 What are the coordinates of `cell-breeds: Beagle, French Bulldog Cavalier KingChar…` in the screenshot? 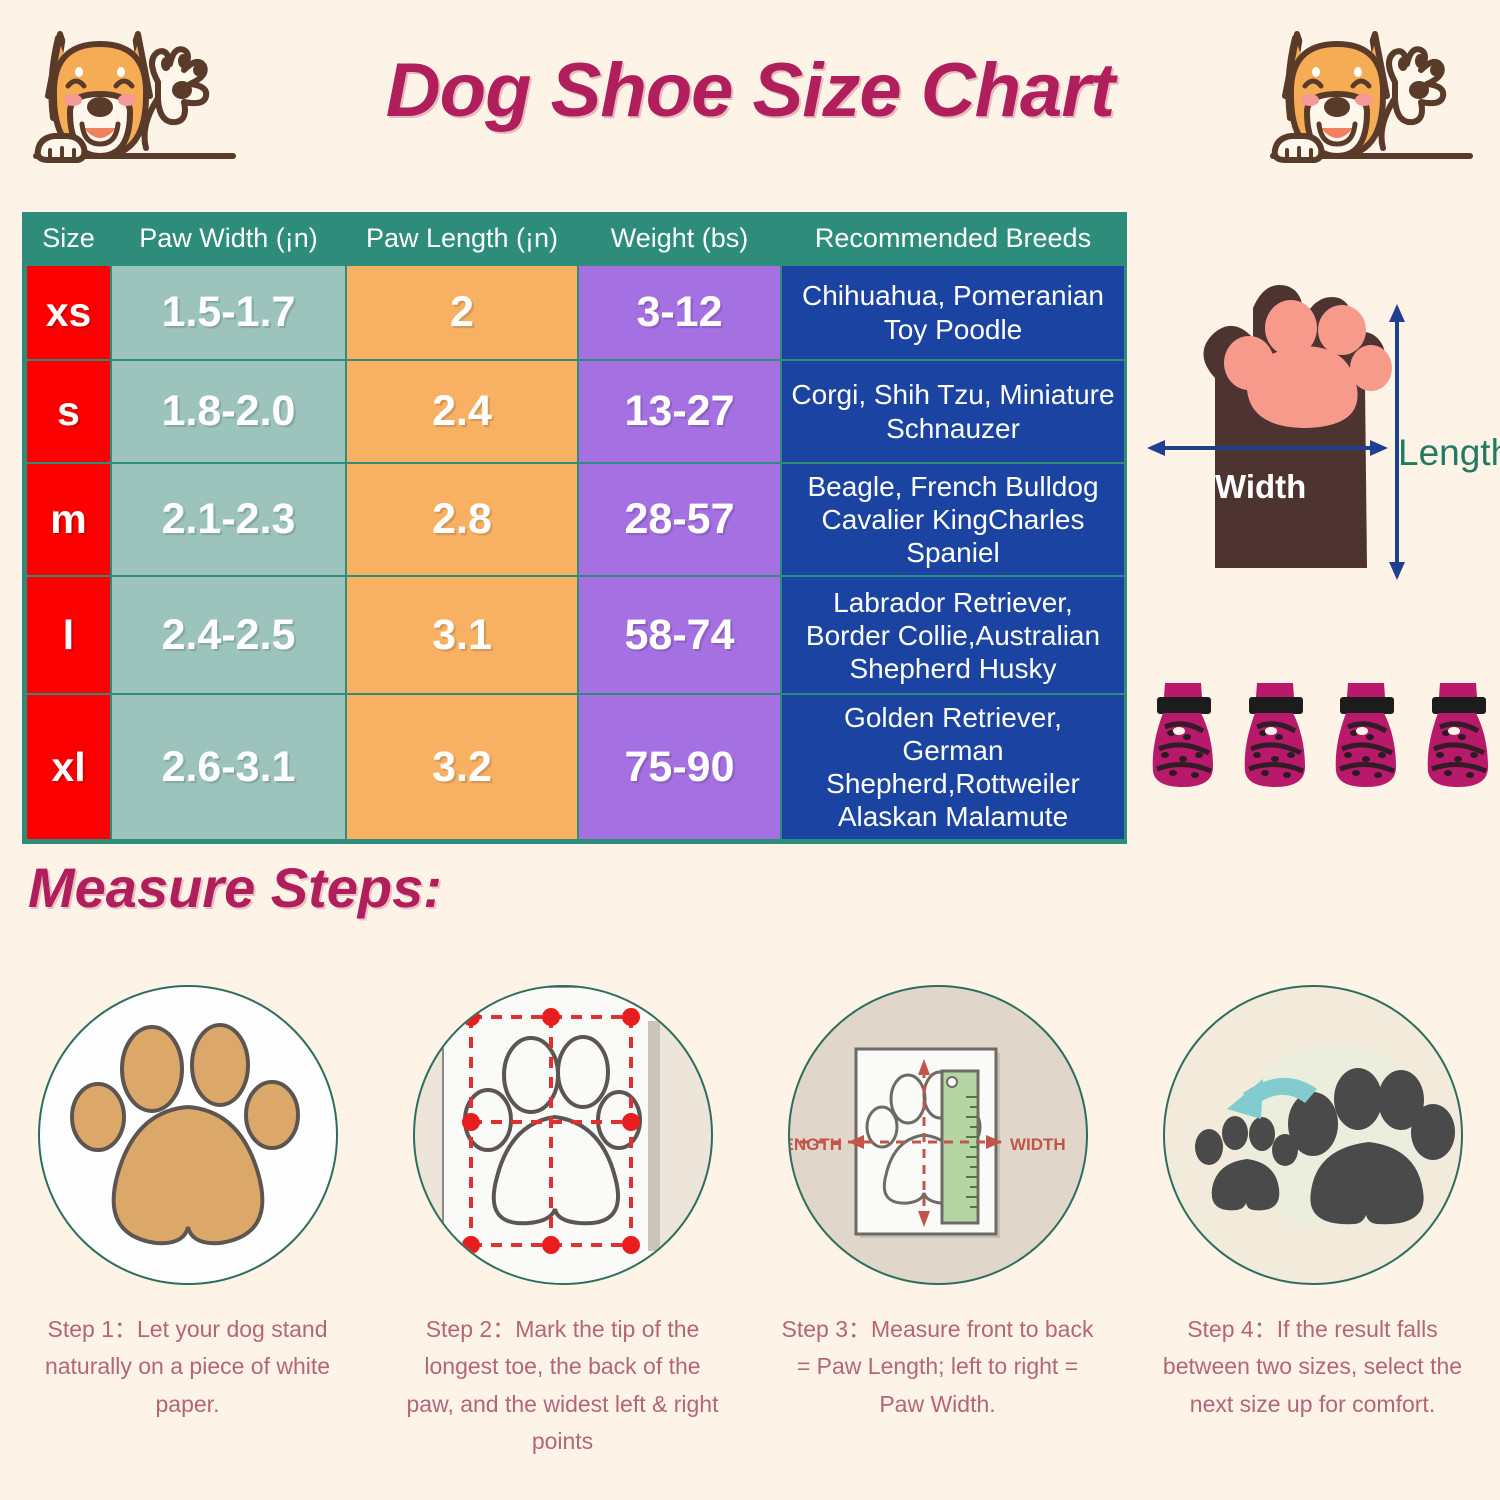 It's located at (953, 519).